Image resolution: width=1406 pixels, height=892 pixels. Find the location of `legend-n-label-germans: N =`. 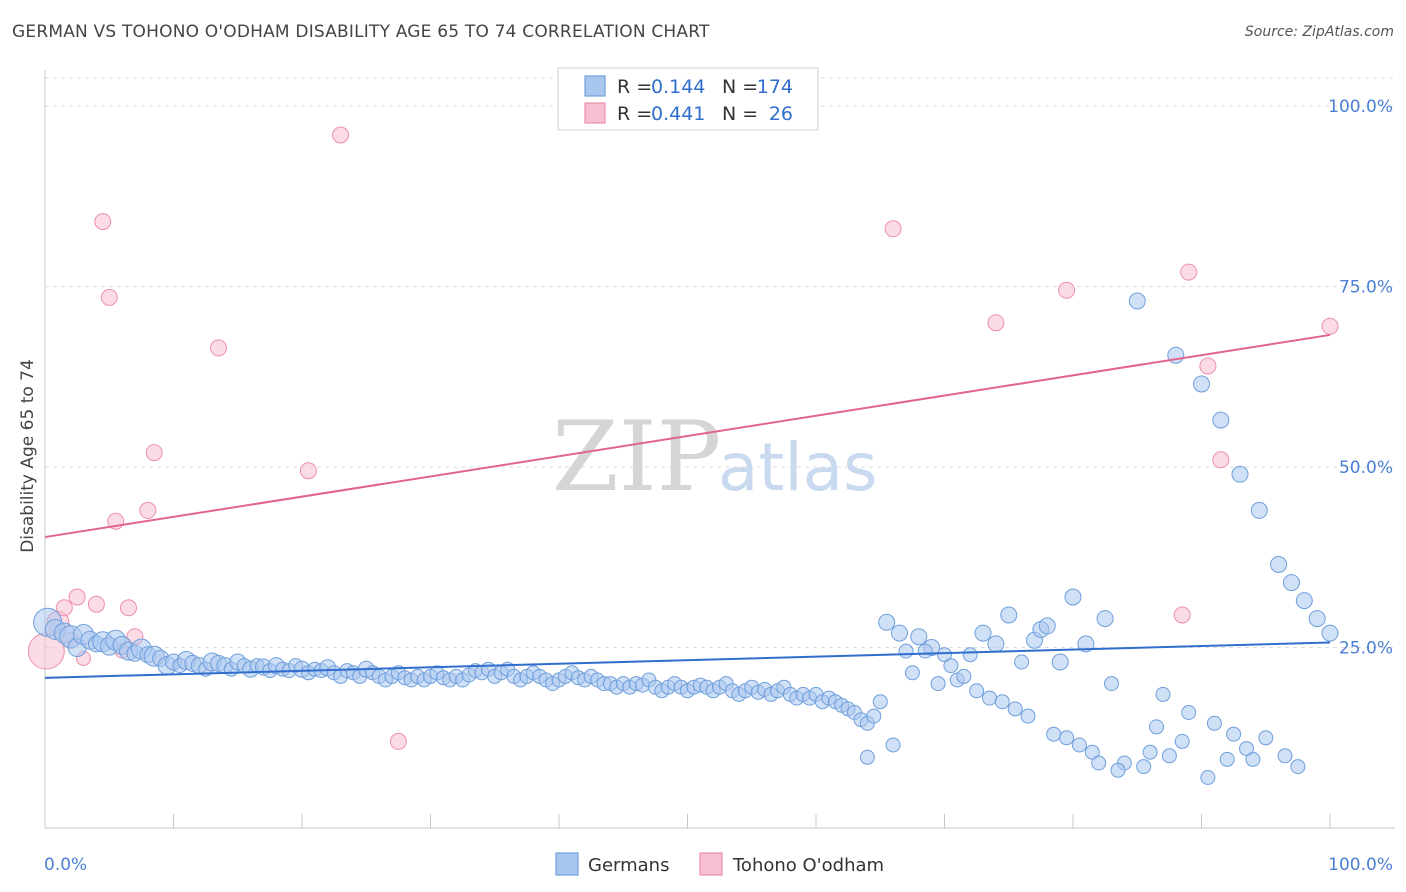

legend-n-label-germans: N = is located at coordinates (740, 87).